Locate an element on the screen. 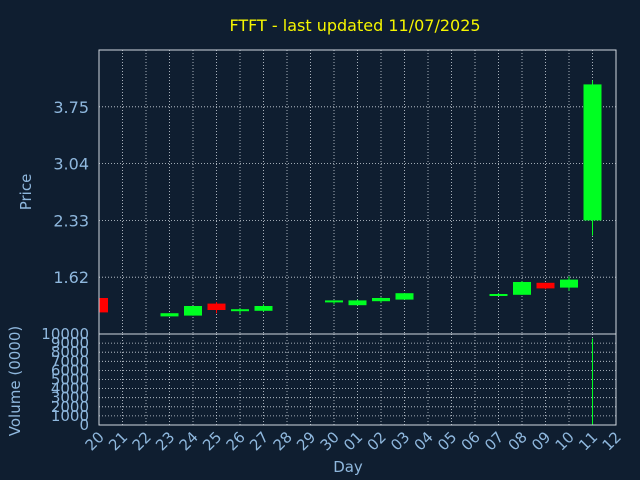  volume-tick-label: 0 is located at coordinates (84, 425).